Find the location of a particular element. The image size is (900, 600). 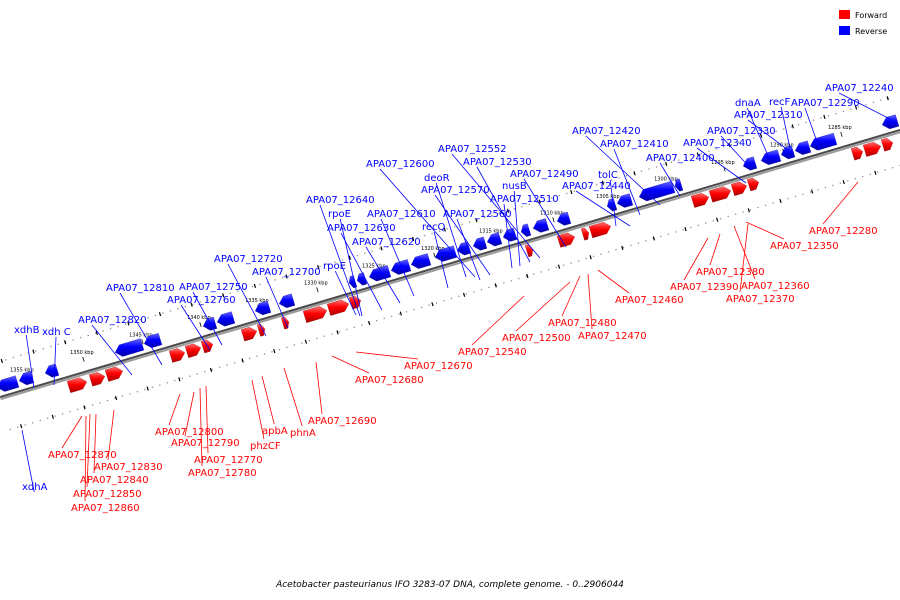

forward-gene-label: APA07_12840 is located at coordinates (114, 480).